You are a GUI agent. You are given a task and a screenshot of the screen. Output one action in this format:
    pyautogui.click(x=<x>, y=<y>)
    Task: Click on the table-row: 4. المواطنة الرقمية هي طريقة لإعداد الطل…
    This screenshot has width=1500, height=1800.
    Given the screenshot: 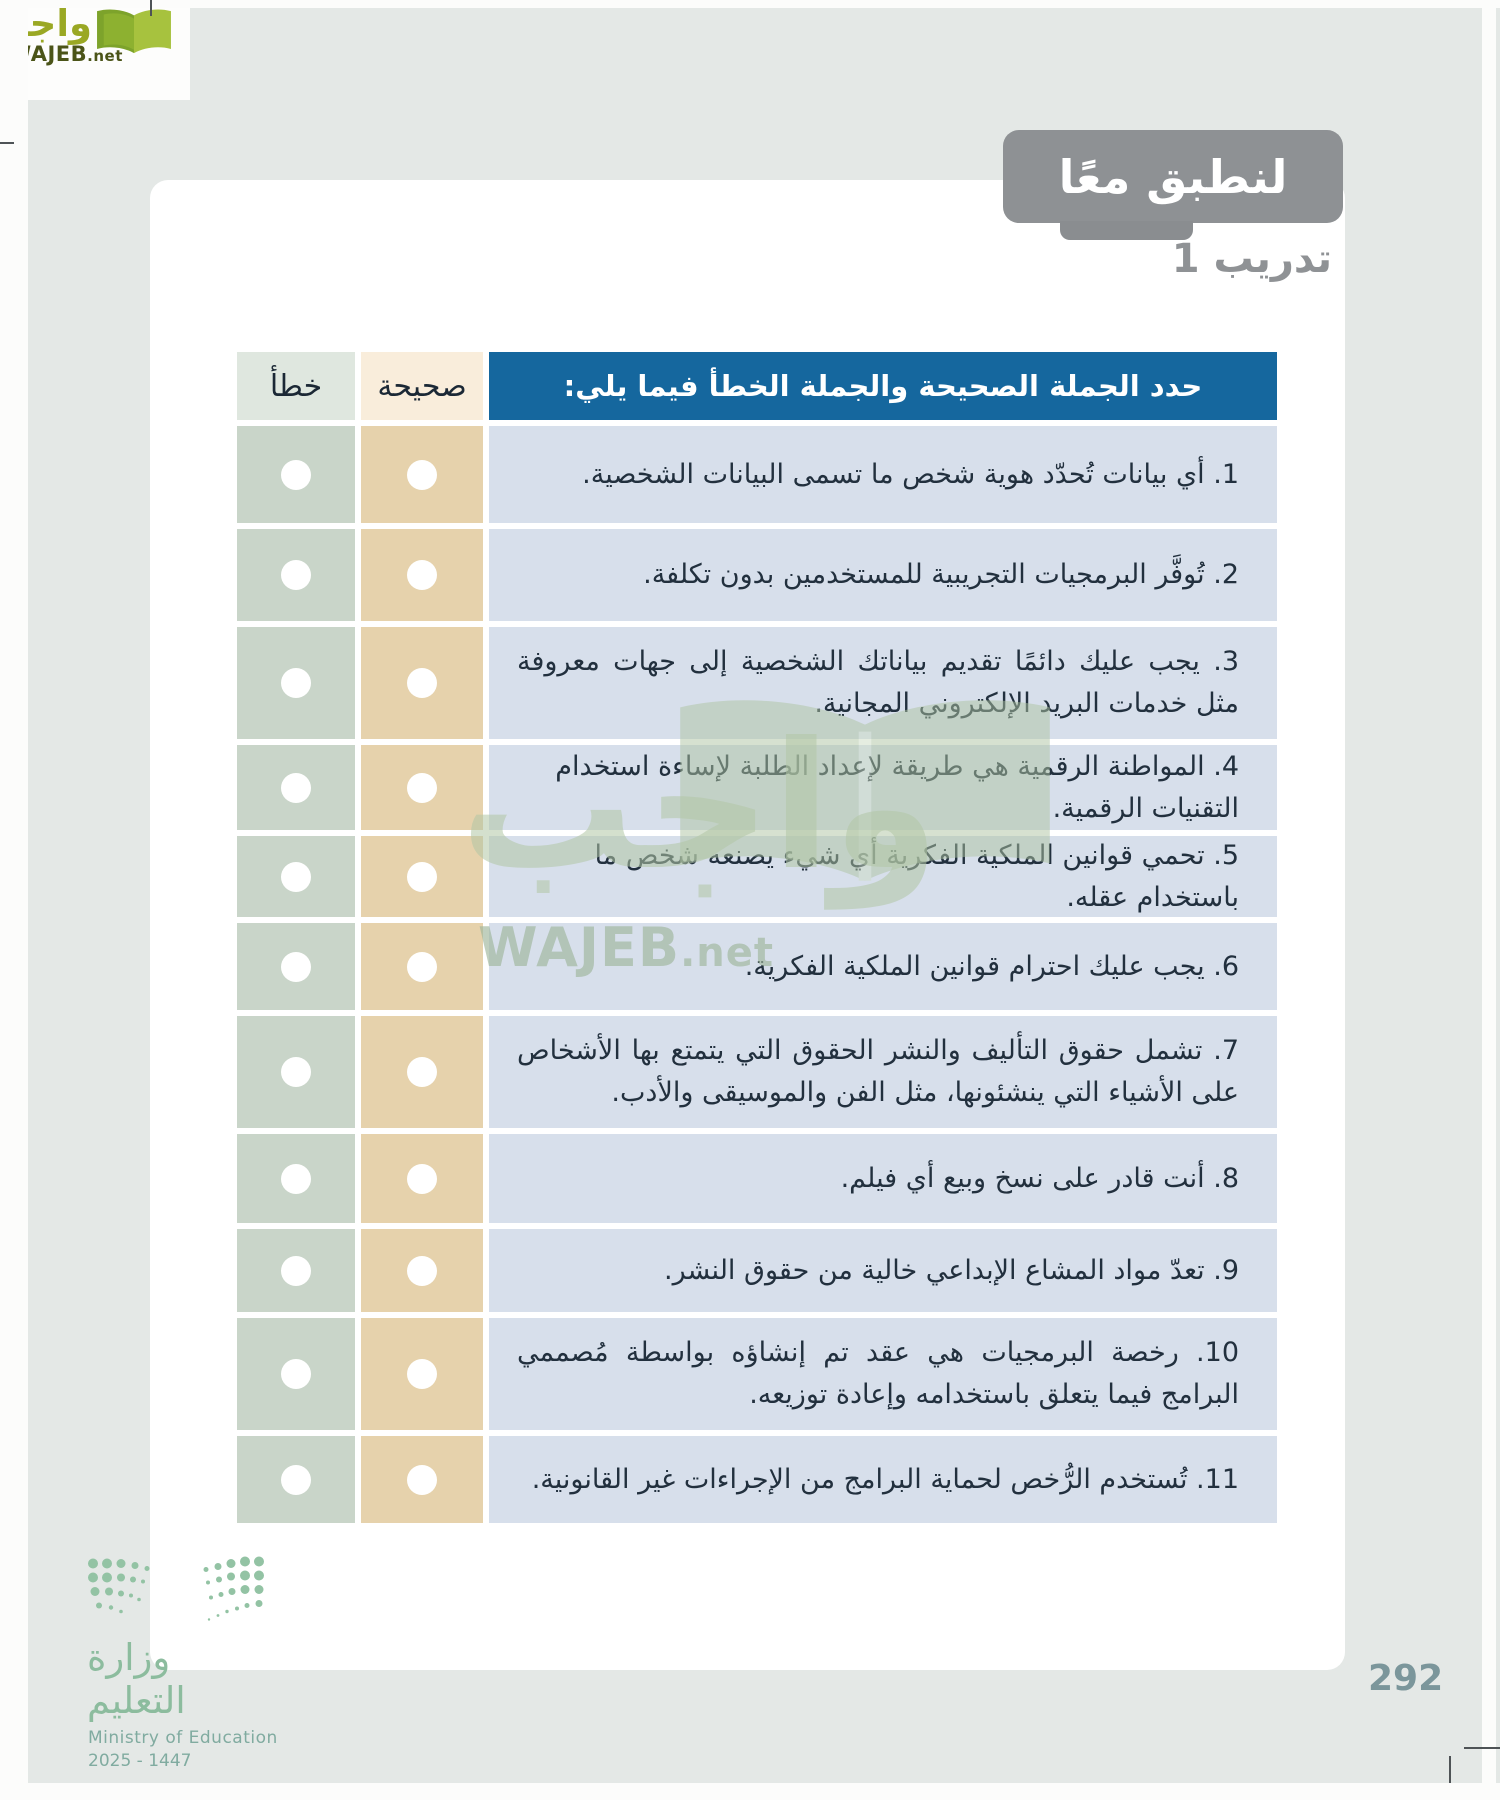 What is the action you would take?
    pyautogui.click(x=757, y=787)
    